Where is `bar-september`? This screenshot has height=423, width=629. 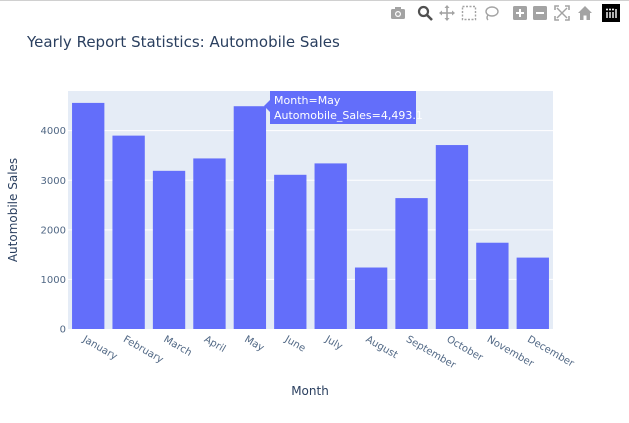
bar-september is located at coordinates (411, 263).